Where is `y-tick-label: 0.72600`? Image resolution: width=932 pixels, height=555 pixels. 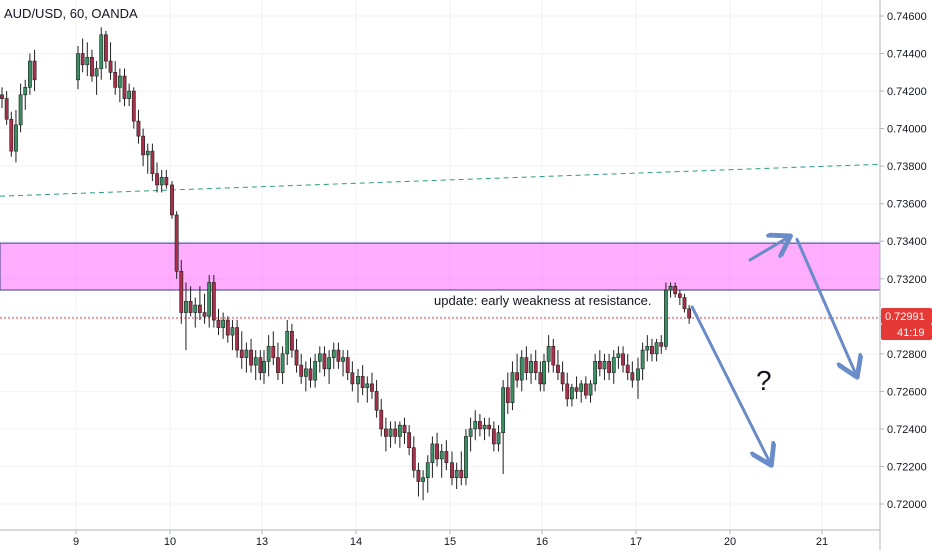 y-tick-label: 0.72600 is located at coordinates (907, 392).